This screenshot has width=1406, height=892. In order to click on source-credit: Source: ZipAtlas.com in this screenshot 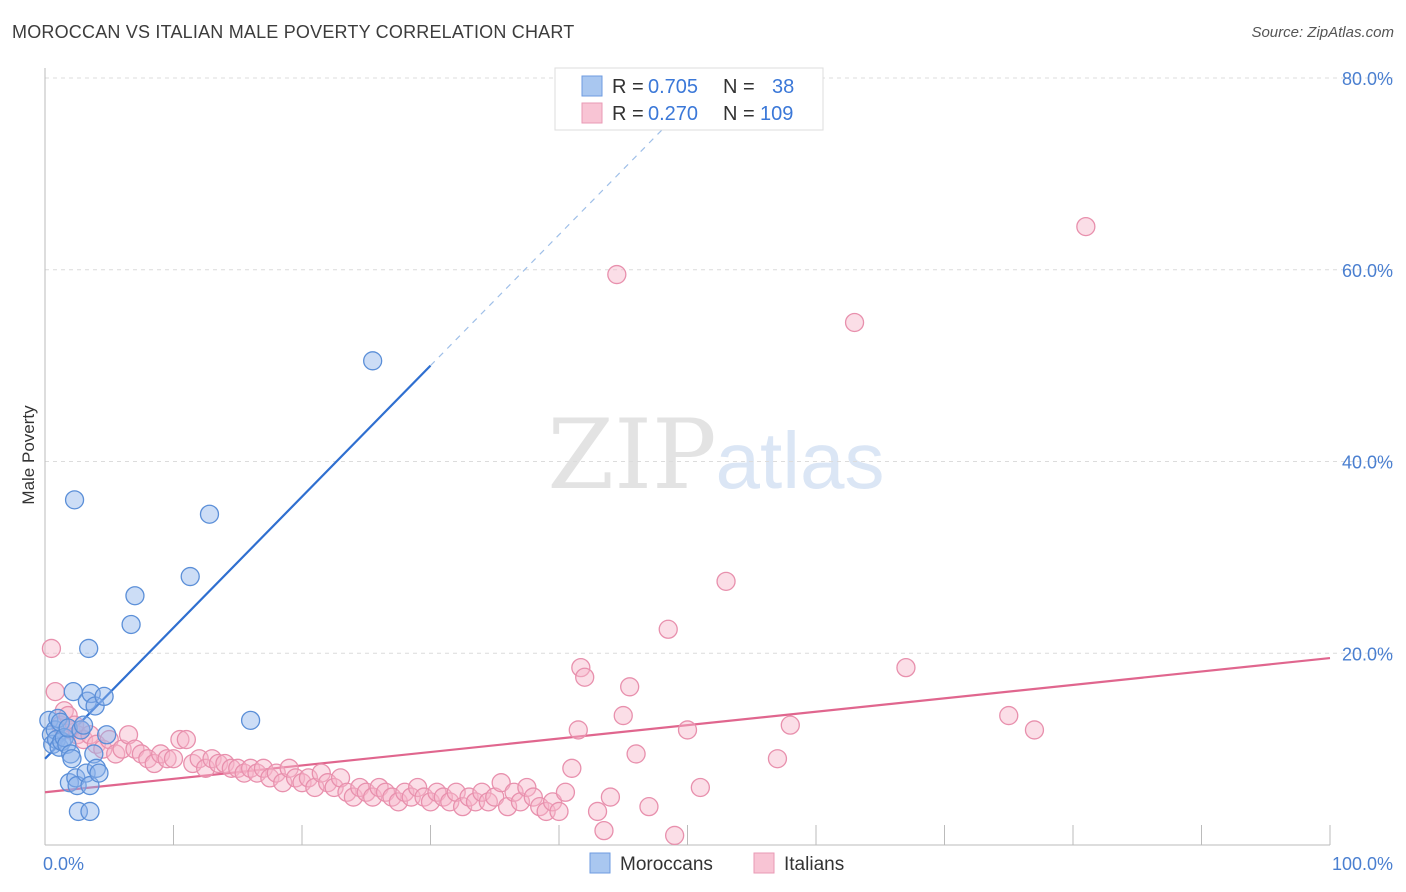, I will do `click(1322, 32)`.